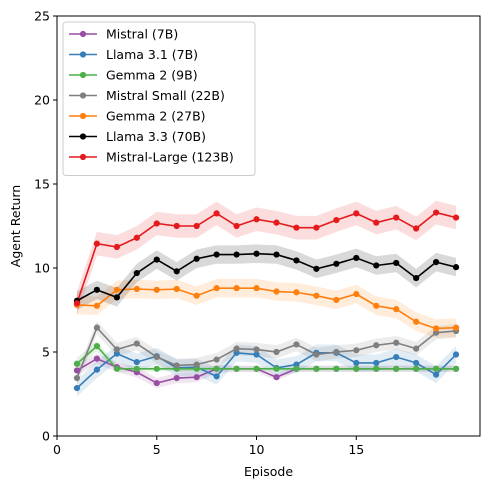 The image size is (490, 490). I want to click on x-tick-label: 10, so click(257, 449).